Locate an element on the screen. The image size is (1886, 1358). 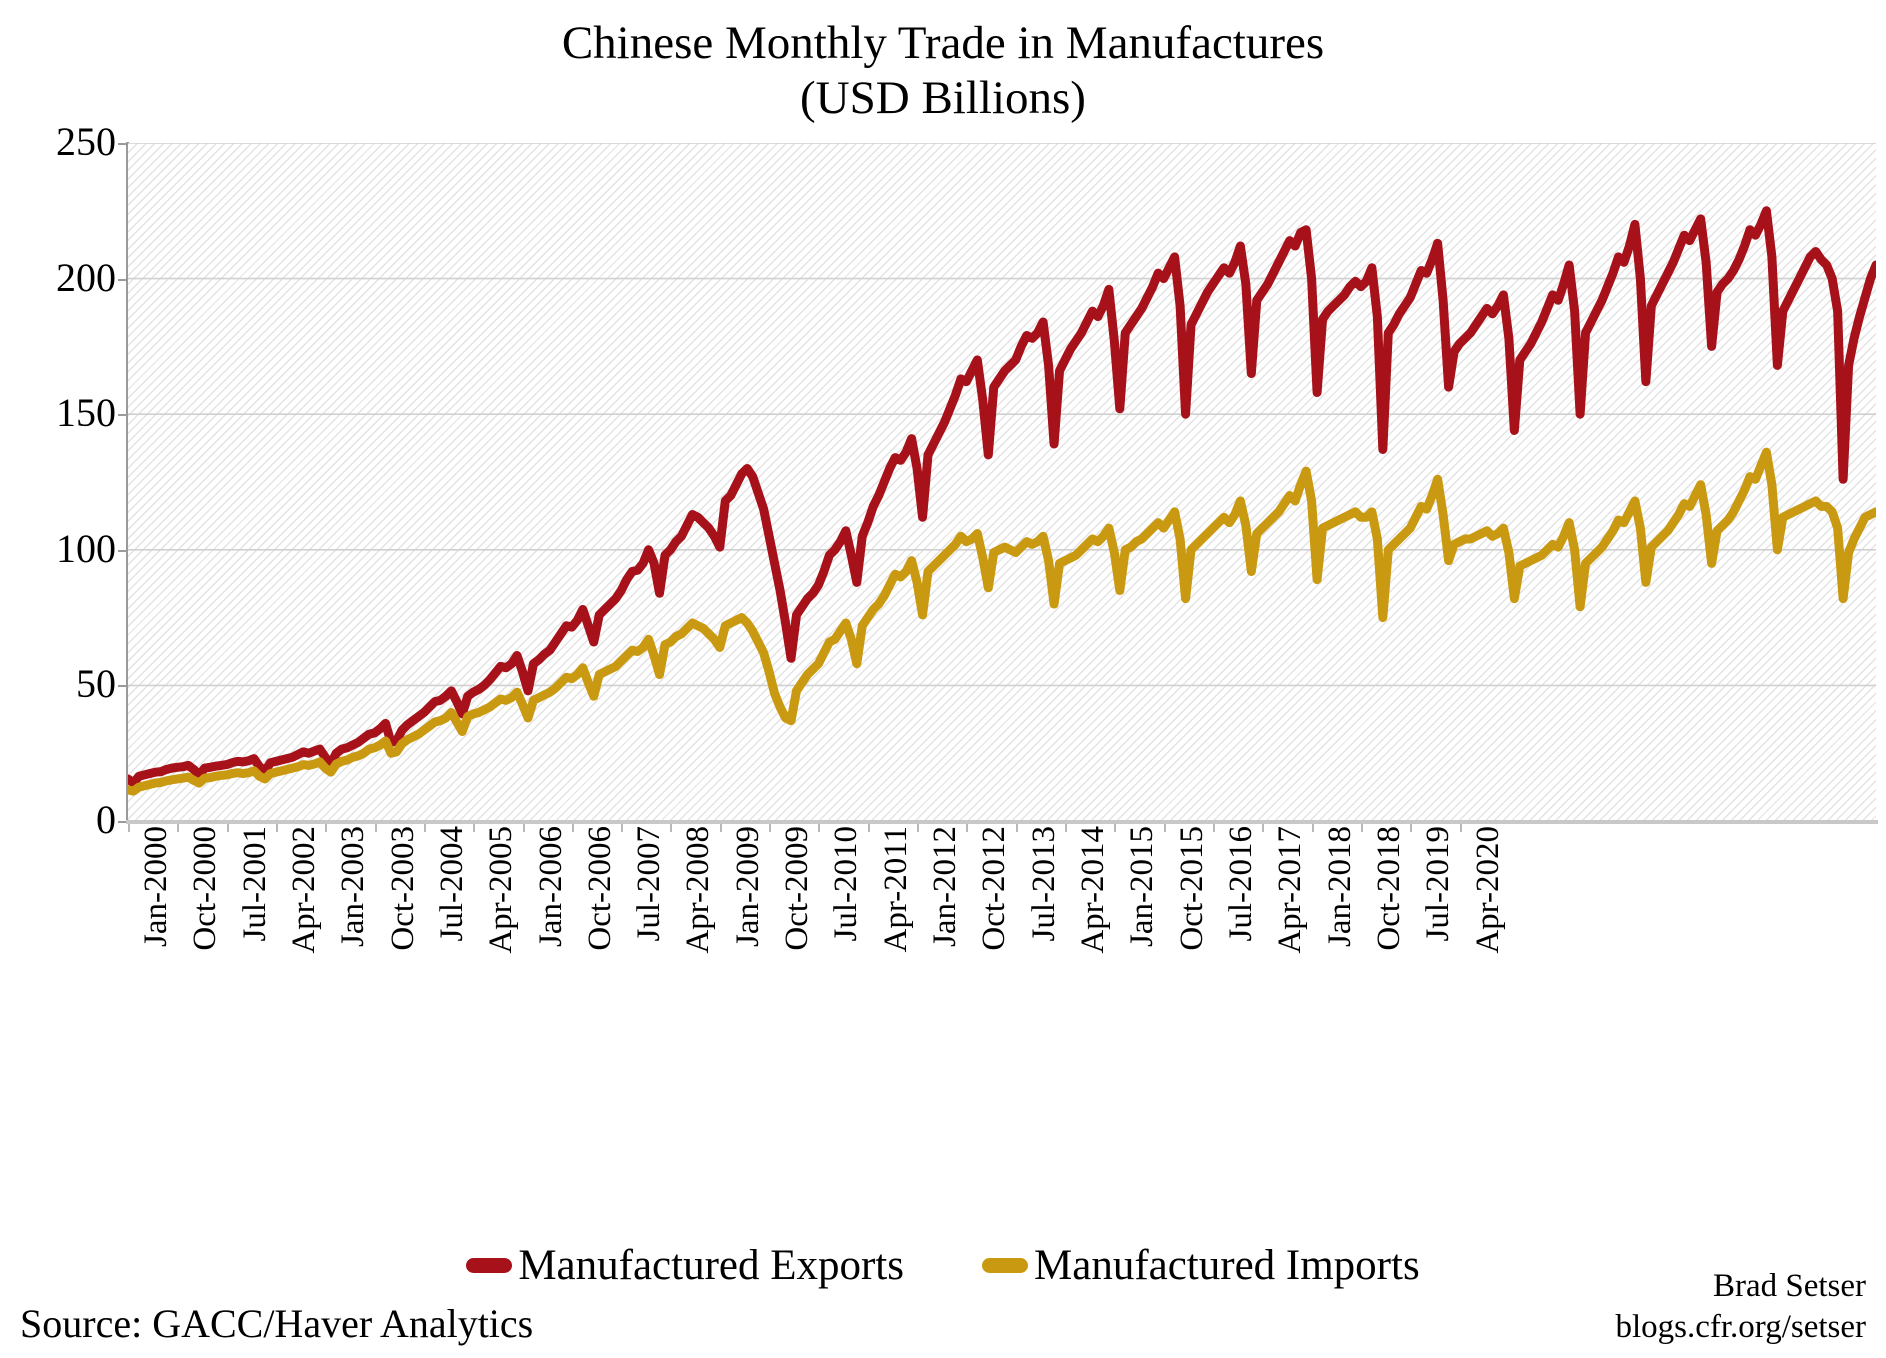
x-tick-label: Jul-2004 is located at coordinates (451, 884).